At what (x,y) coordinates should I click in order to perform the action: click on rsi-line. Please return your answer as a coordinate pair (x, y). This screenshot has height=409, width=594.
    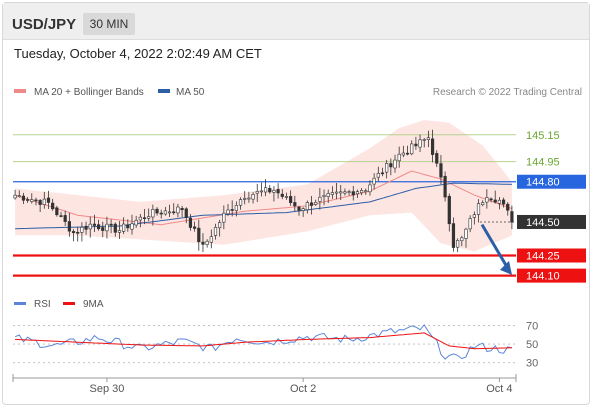
    Looking at the image, I should click on (263, 341).